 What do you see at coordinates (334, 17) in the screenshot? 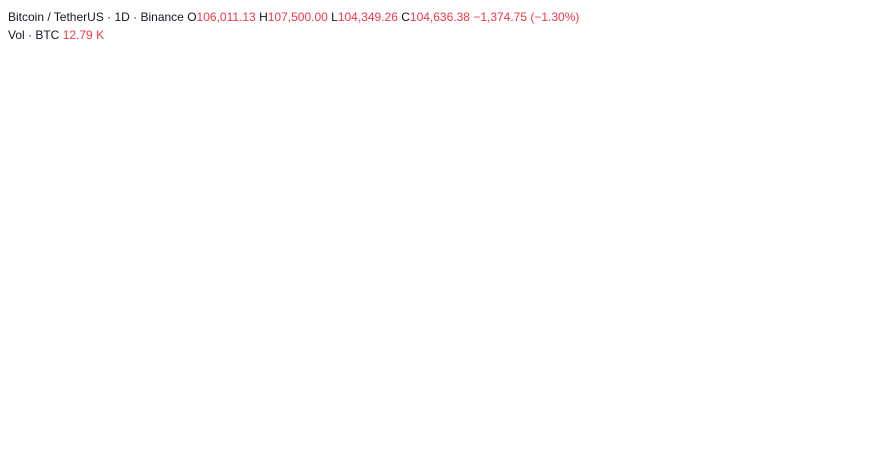
I see `ohlc-key: L` at bounding box center [334, 17].